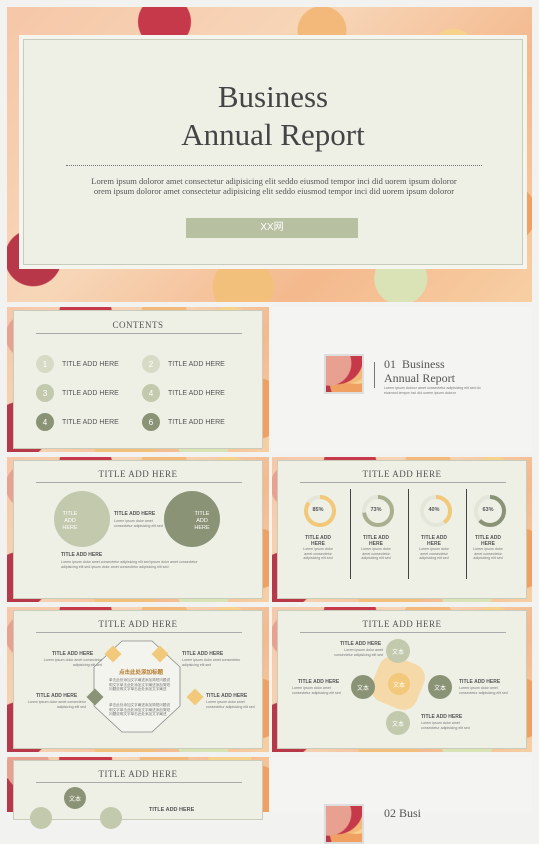 Image resolution: width=539 pixels, height=844 pixels. Describe the element at coordinates (139, 482) in the screenshot. I see `venn-rule` at that location.